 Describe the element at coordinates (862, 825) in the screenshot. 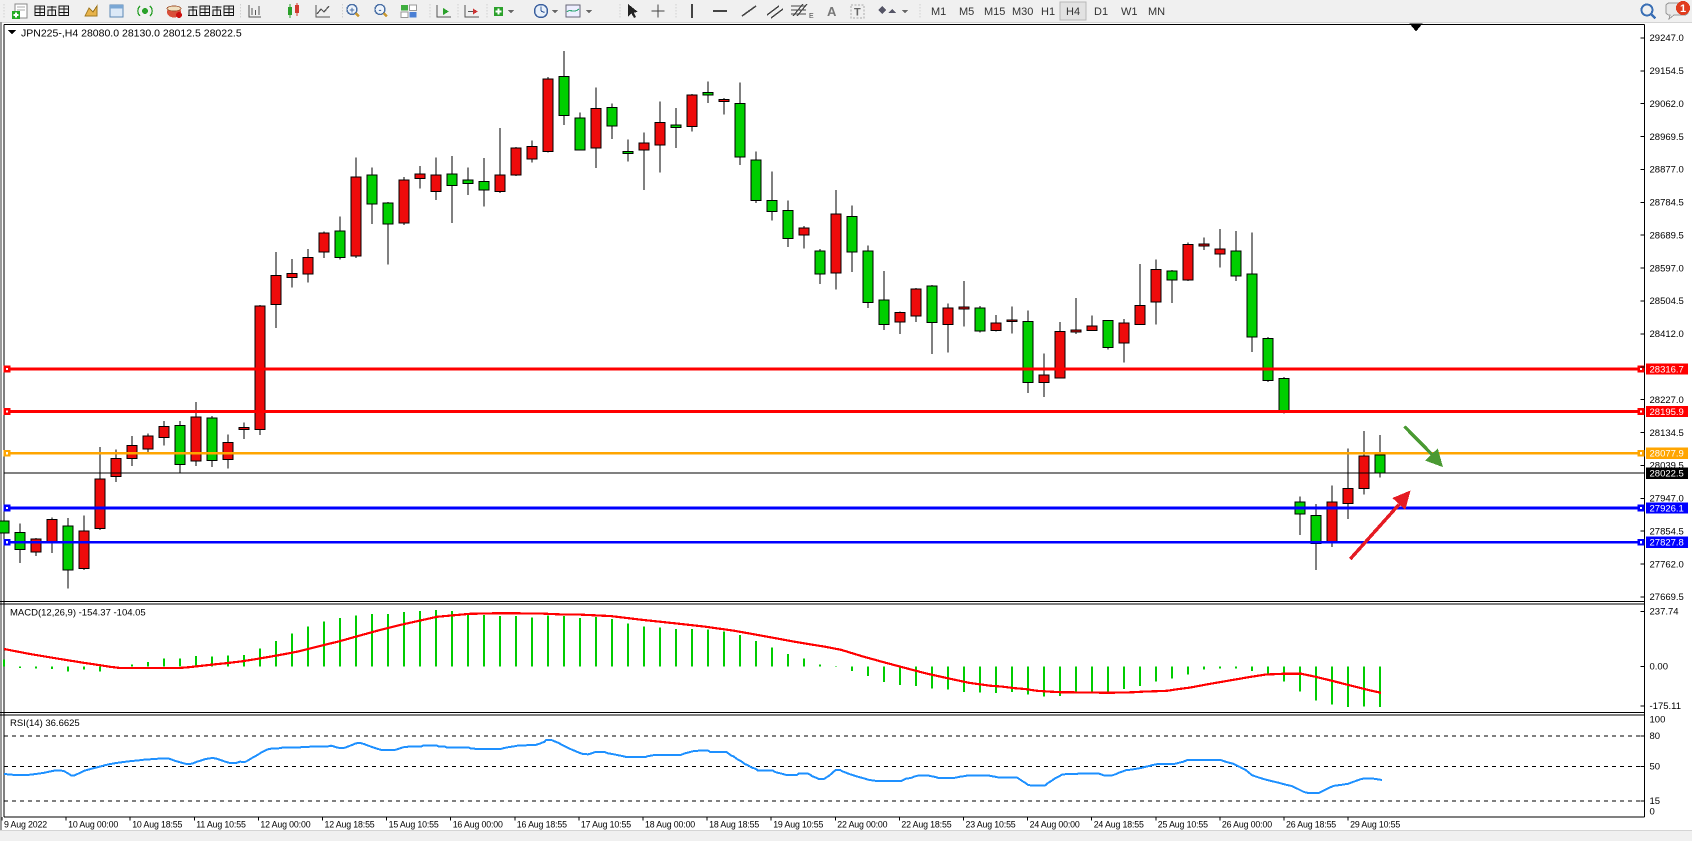

I see `svg-text: 22 Aug 00:00` at that location.